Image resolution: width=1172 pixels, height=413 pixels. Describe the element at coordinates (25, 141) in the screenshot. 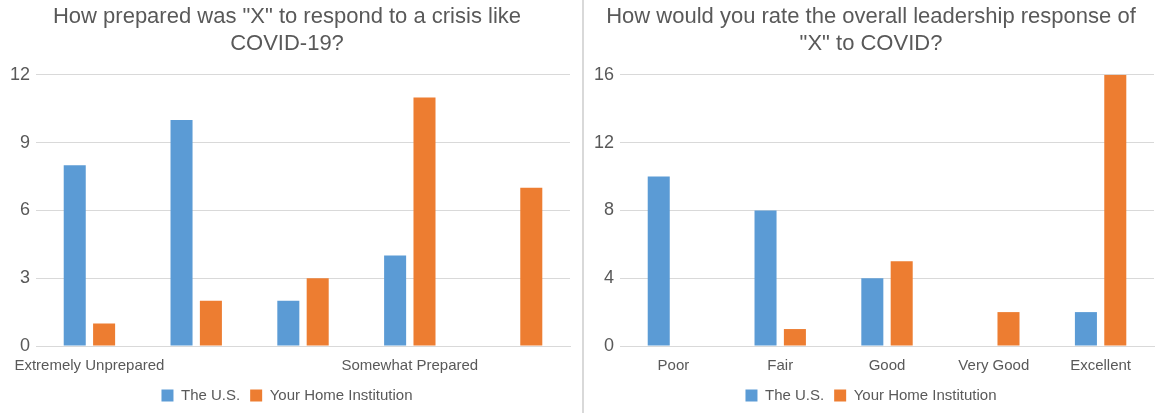

I see `y-tick-label: 9` at that location.